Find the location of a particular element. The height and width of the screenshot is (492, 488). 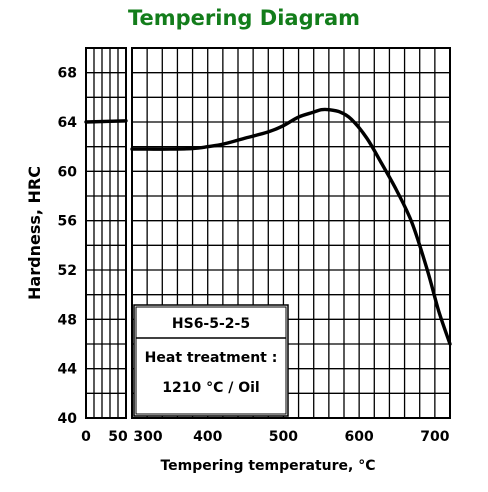

y-tick-label: 68 is located at coordinates (67, 74).